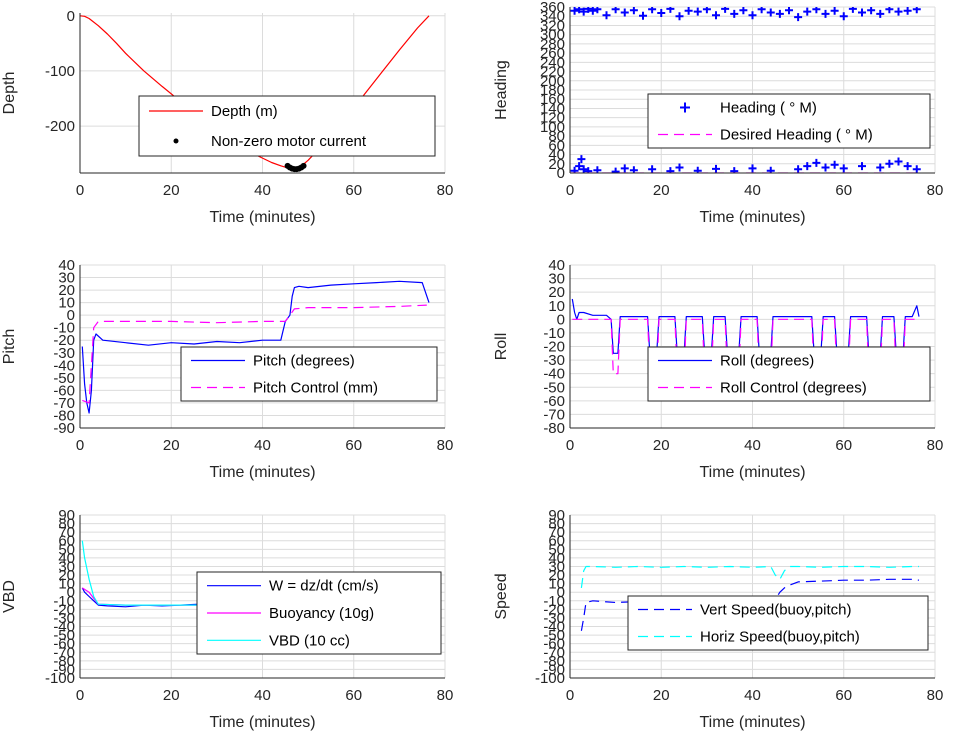 This screenshot has width=957, height=736. What do you see at coordinates (501, 596) in the screenshot?
I see `y-axis-label: Speed` at bounding box center [501, 596].